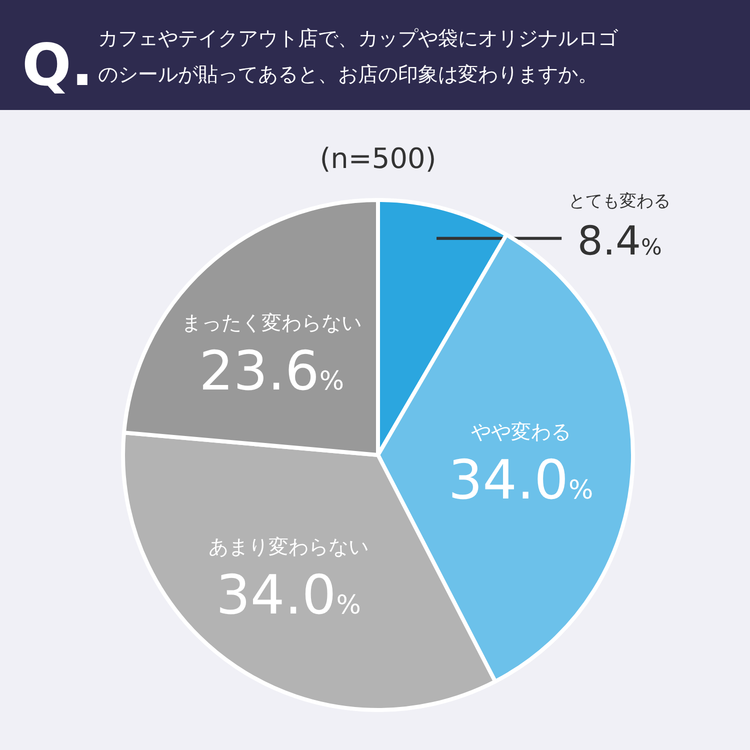  I want to click on slice-label: あまり変わらない, so click(288, 546).